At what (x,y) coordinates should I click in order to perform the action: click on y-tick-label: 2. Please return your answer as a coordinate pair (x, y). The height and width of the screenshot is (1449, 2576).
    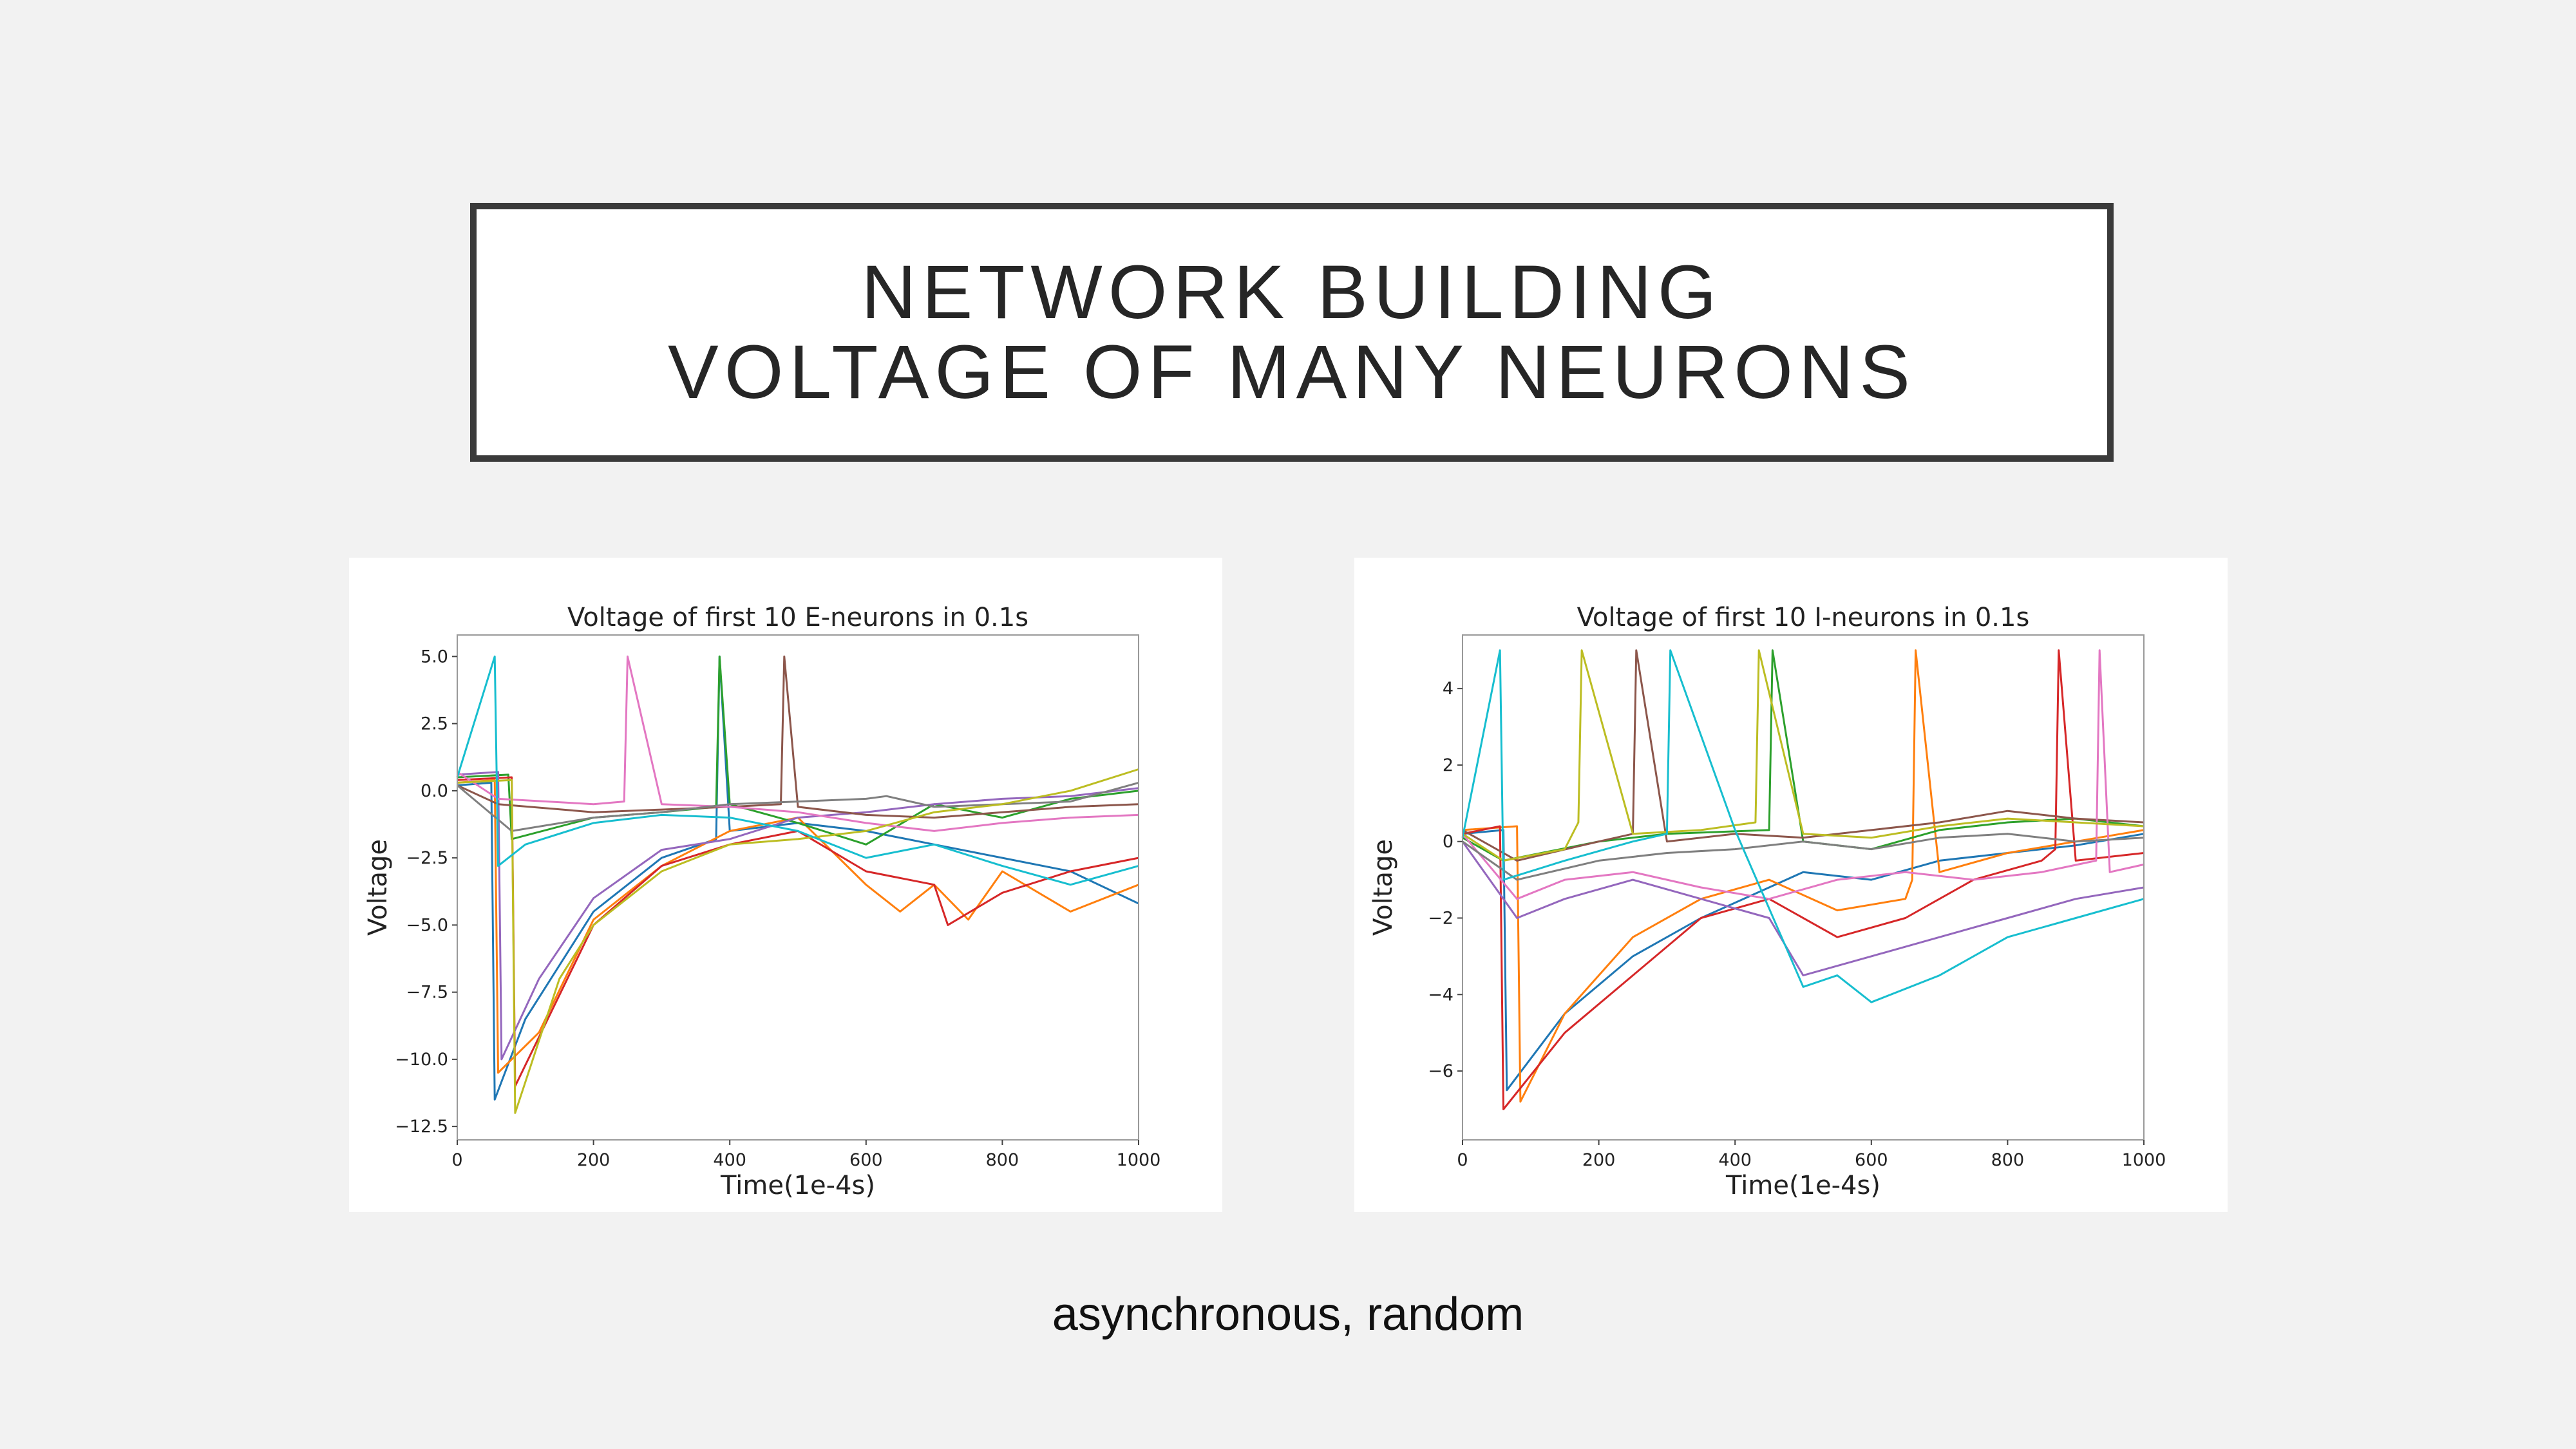
    Looking at the image, I should click on (1448, 765).